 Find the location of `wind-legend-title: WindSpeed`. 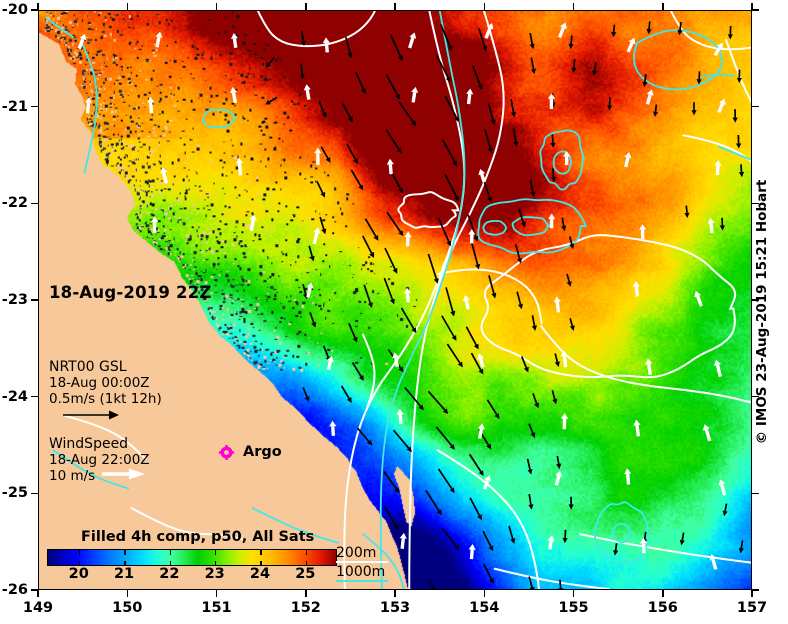

wind-legend-title: WindSpeed is located at coordinates (89, 444).